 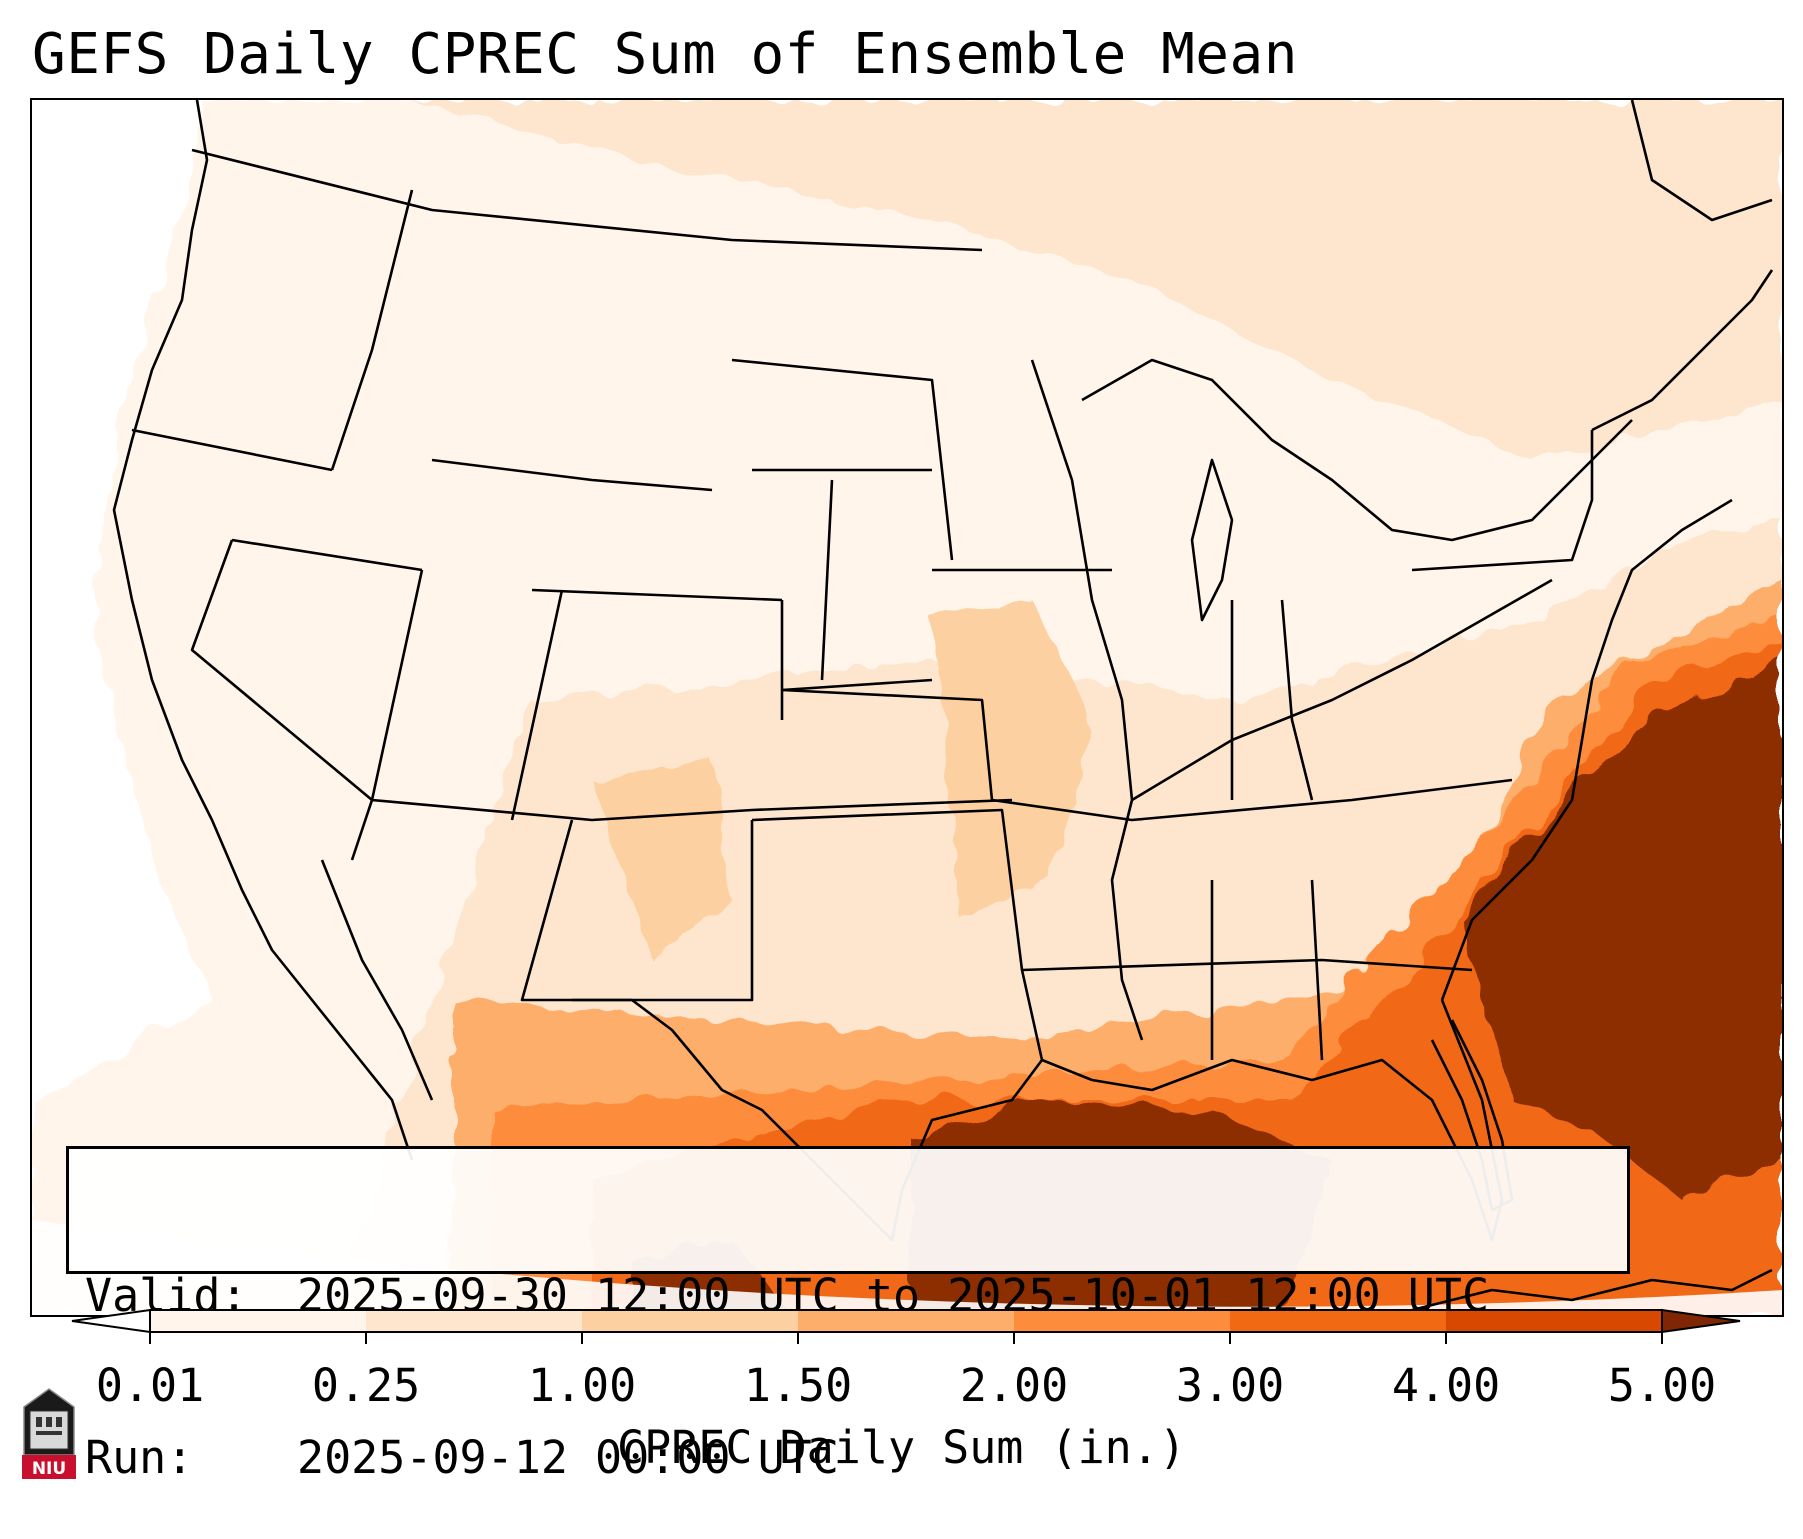 I want to click on coastline-west, so click(x=263, y=630).